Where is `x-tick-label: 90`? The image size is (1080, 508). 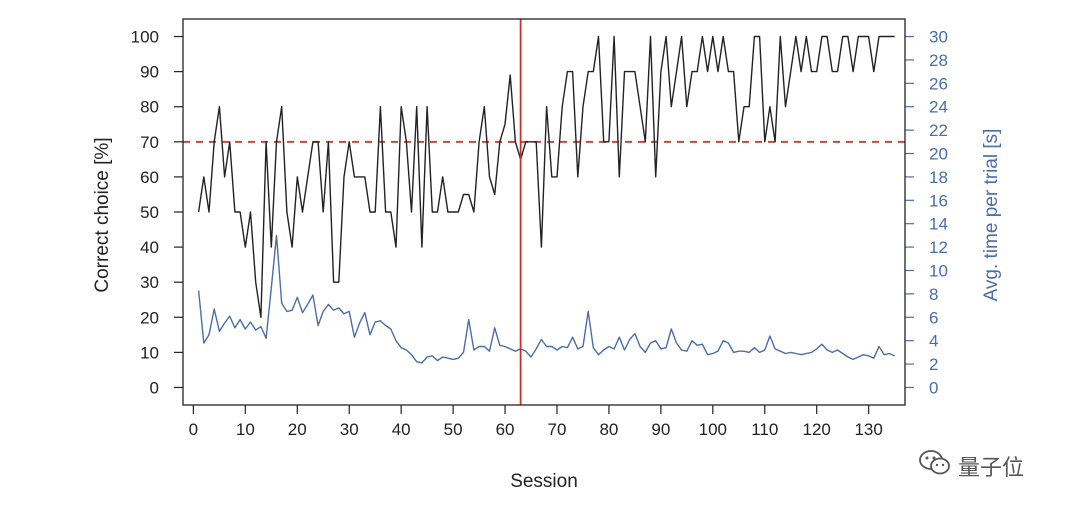 x-tick-label: 90 is located at coordinates (660, 429).